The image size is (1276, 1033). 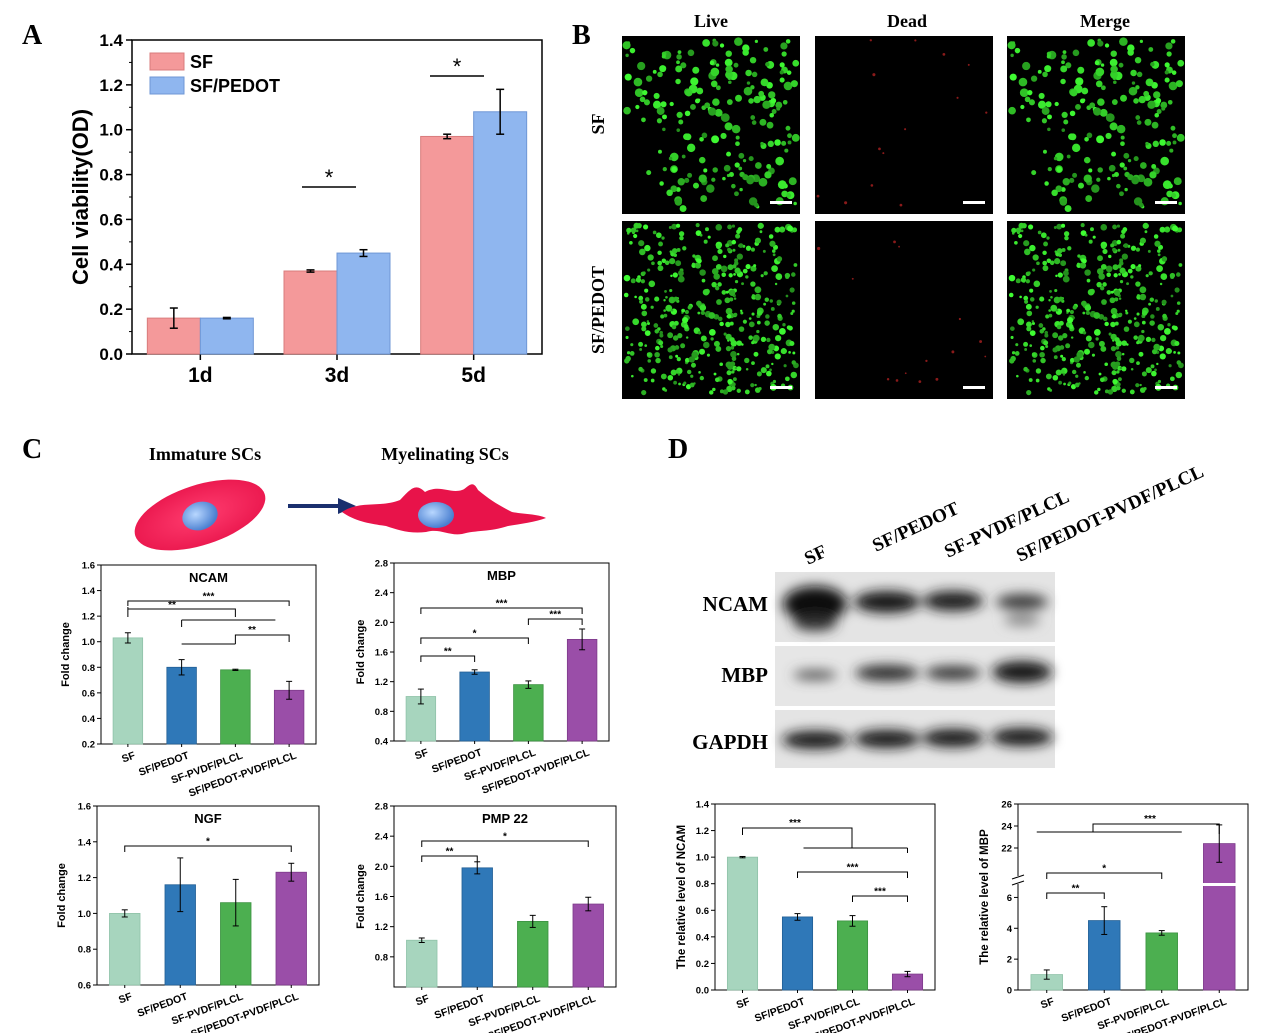 I want to click on cell-dots, so click(x=711, y=309).